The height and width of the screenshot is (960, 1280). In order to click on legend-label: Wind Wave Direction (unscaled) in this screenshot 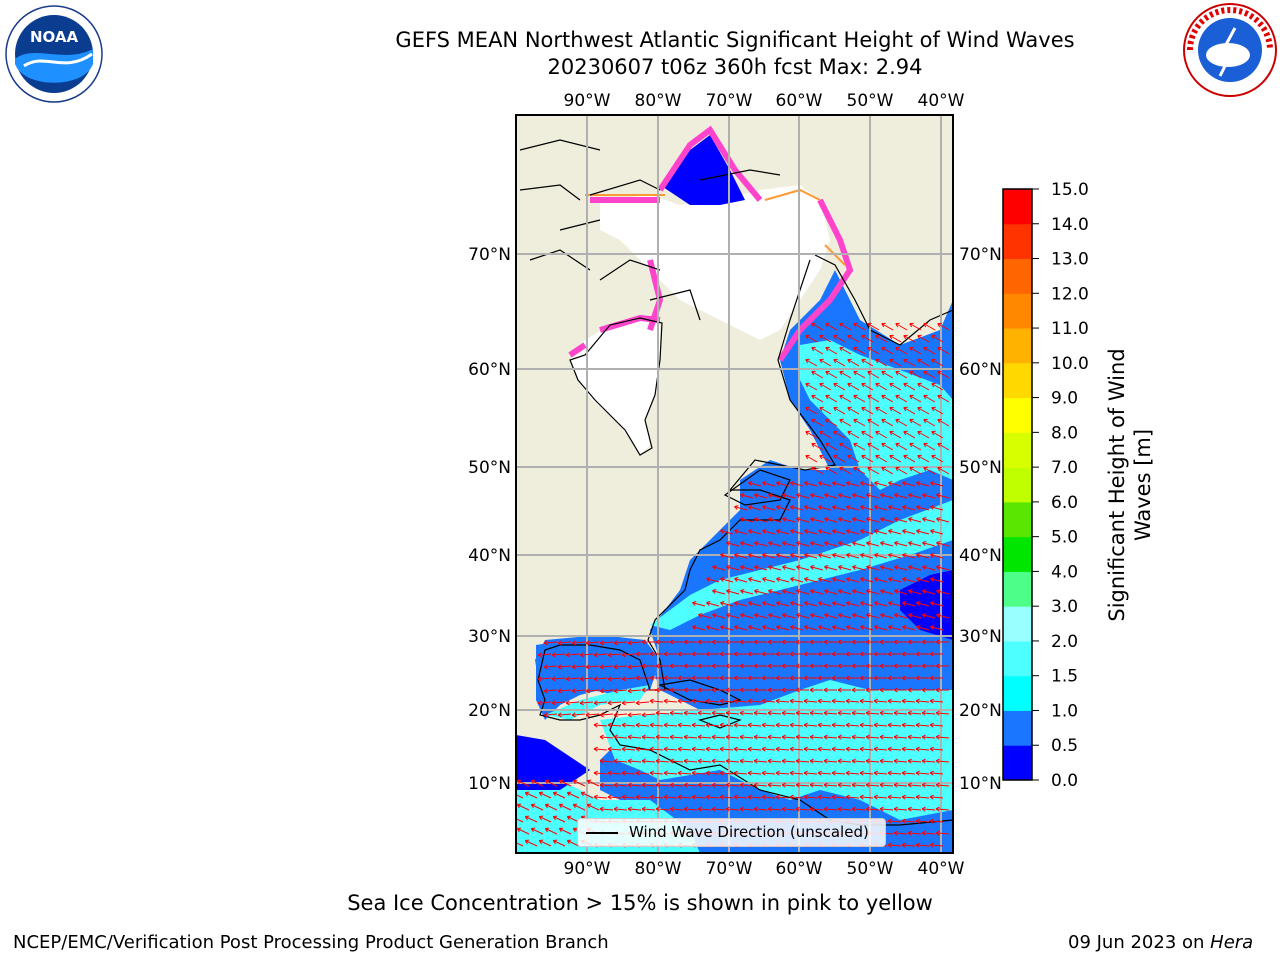, I will do `click(749, 832)`.